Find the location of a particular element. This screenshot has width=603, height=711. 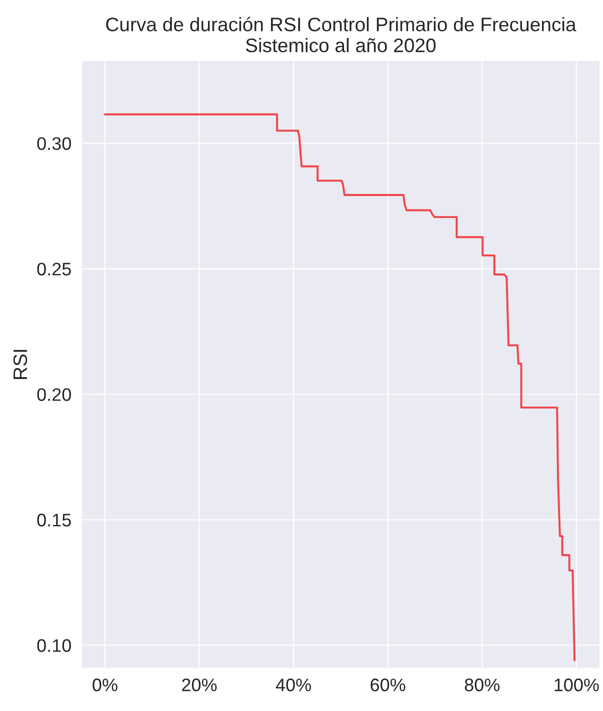

y-tick-label: 0.10 is located at coordinates (54, 645).